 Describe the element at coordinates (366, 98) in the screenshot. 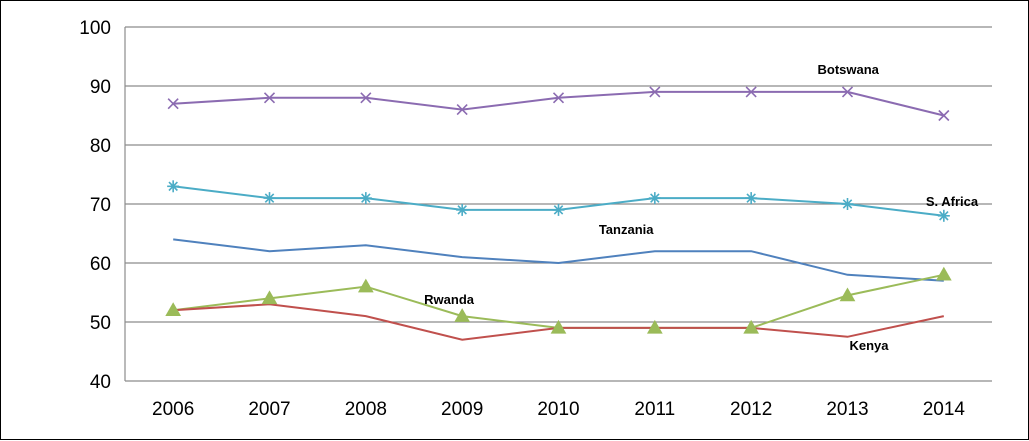

I see `marker-botswana-2008` at that location.